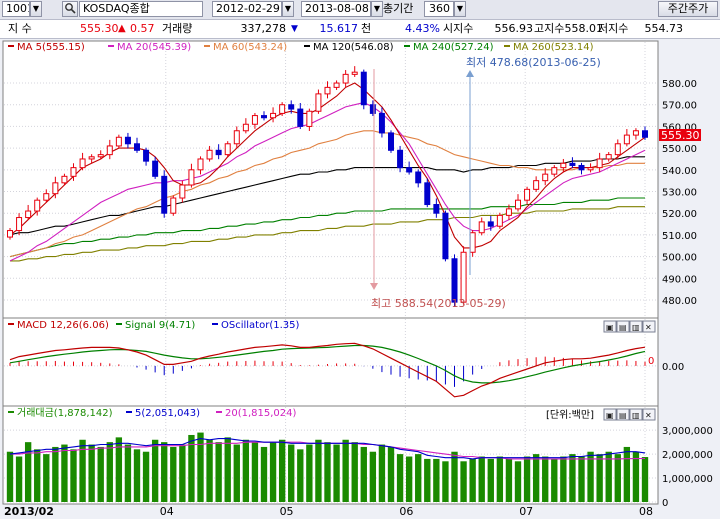 The image size is (720, 519). Describe the element at coordinates (330, 370) in the screenshot. I see `macd-lines` at that location.